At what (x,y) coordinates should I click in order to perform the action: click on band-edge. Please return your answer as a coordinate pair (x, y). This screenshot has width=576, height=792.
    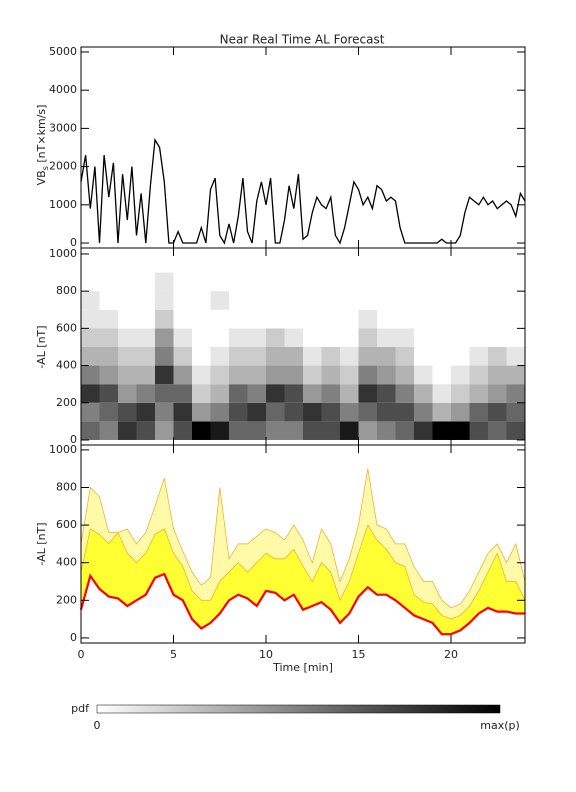
    Looking at the image, I should click on (303, 538).